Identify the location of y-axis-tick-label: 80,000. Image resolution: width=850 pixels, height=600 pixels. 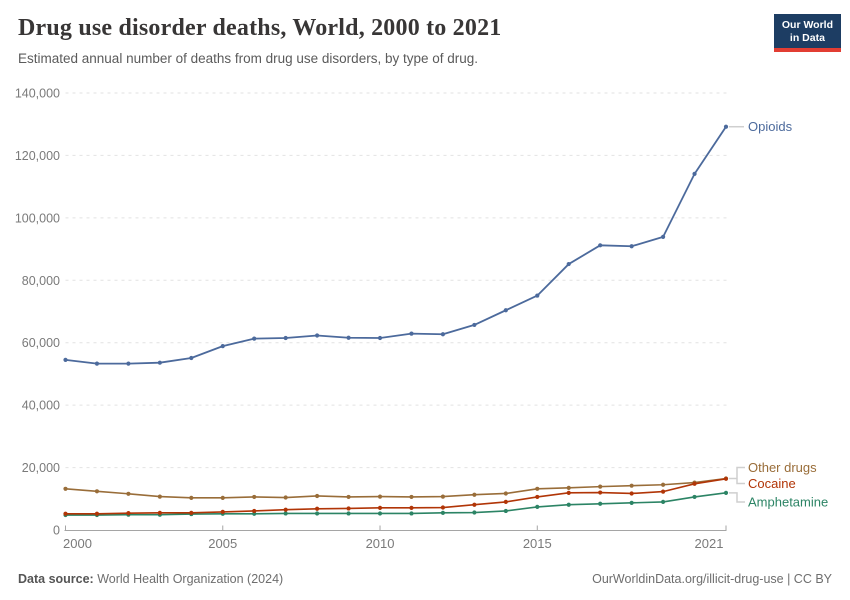
(41, 281).